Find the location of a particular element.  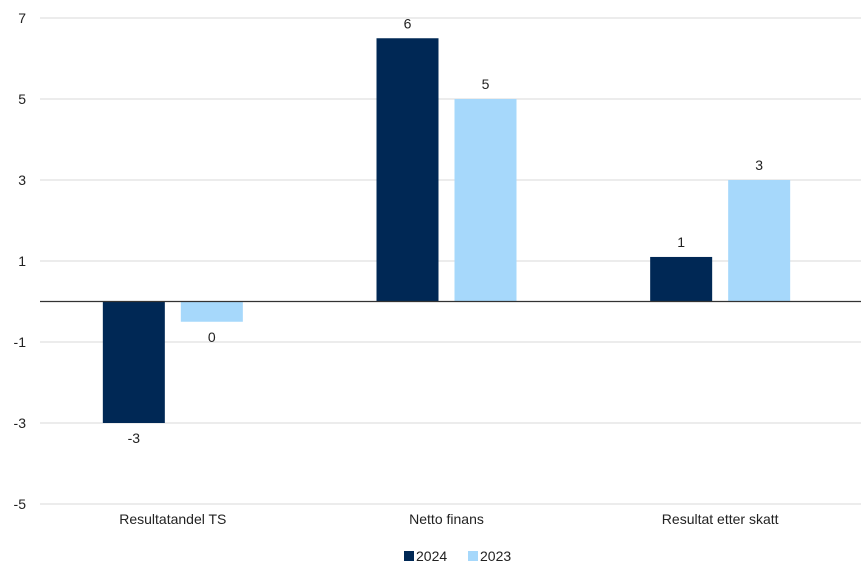

data-label: -3 is located at coordinates (134, 438).